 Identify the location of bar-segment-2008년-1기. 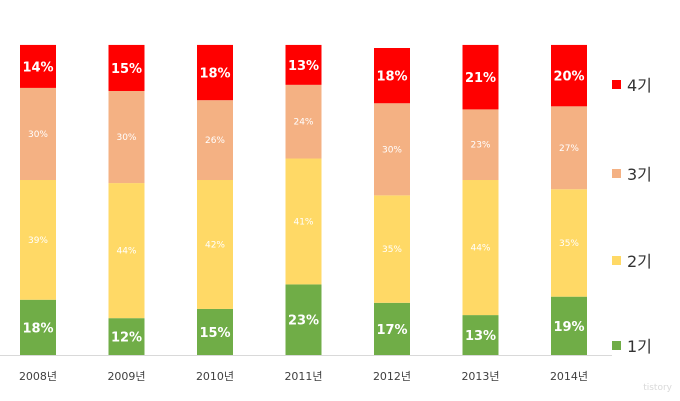
(38, 327).